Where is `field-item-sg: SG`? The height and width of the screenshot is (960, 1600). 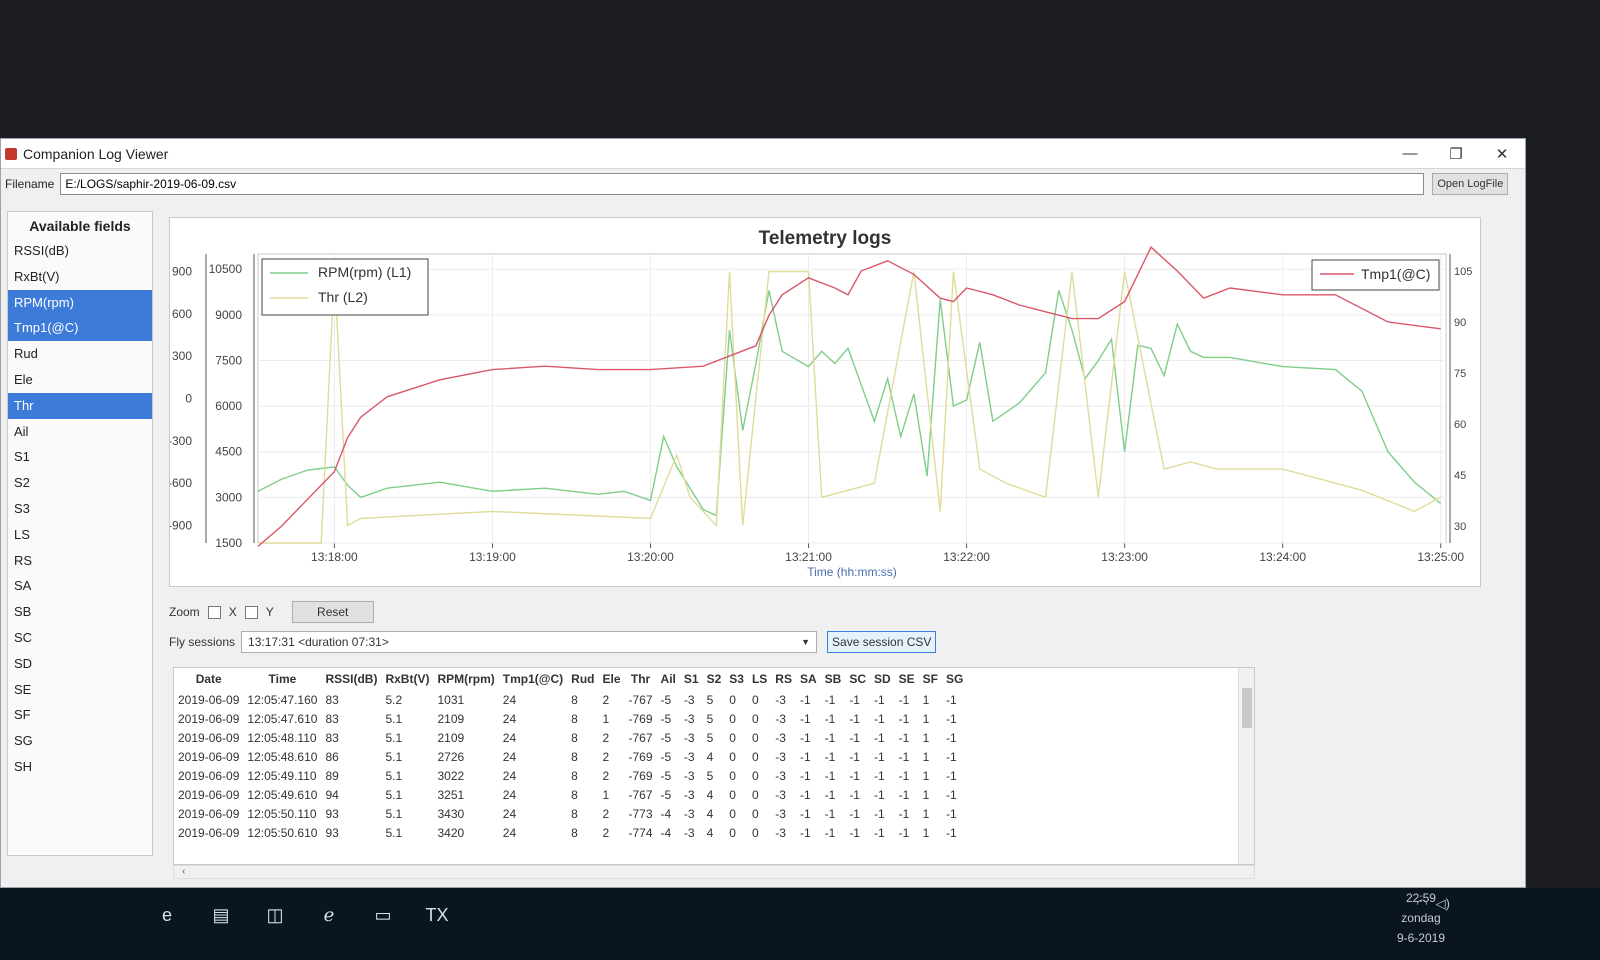
field-item-sg: SG is located at coordinates (23, 741).